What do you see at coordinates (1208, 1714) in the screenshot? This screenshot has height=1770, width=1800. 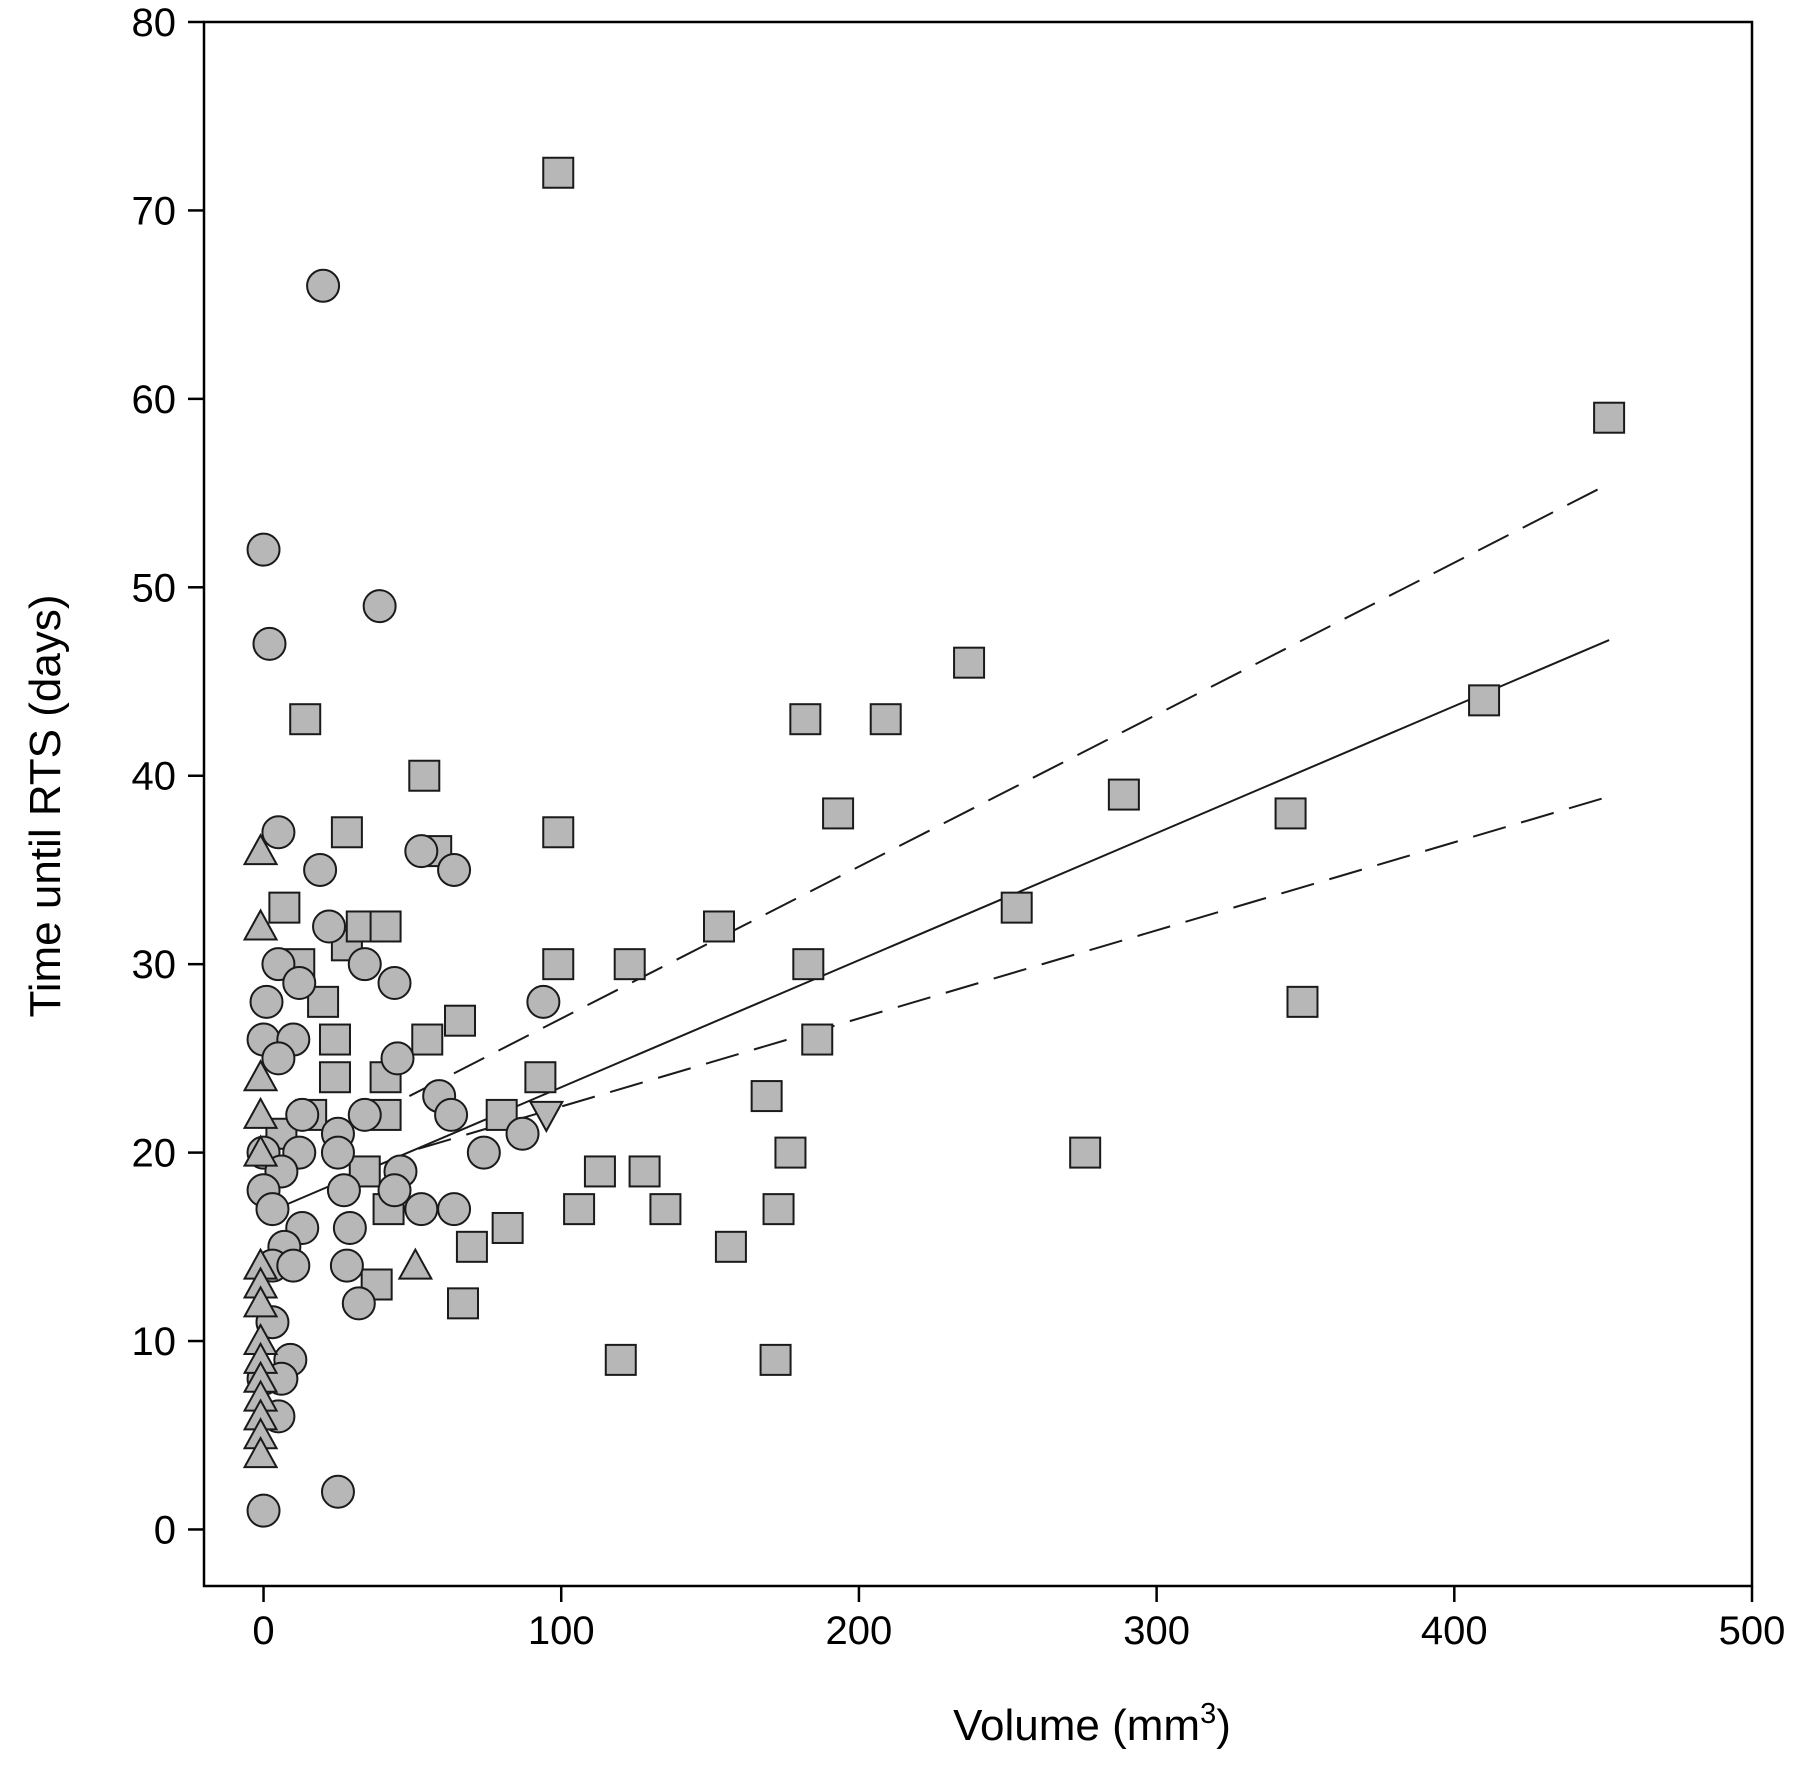 I see `x-axis-label-superscript: 3` at bounding box center [1208, 1714].